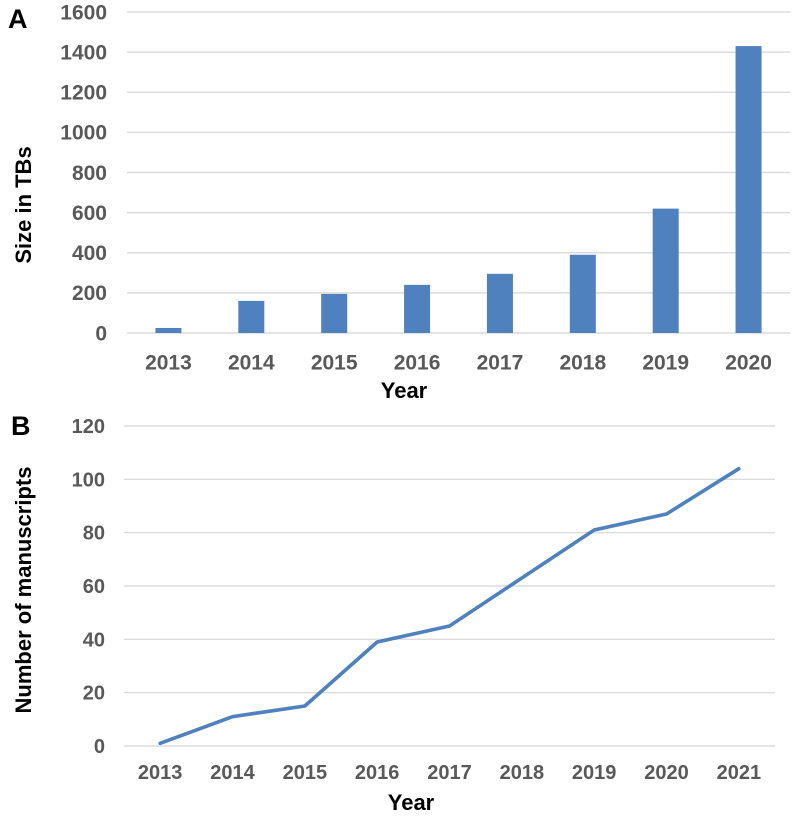  I want to click on y-tick-label: 200, so click(89, 293).